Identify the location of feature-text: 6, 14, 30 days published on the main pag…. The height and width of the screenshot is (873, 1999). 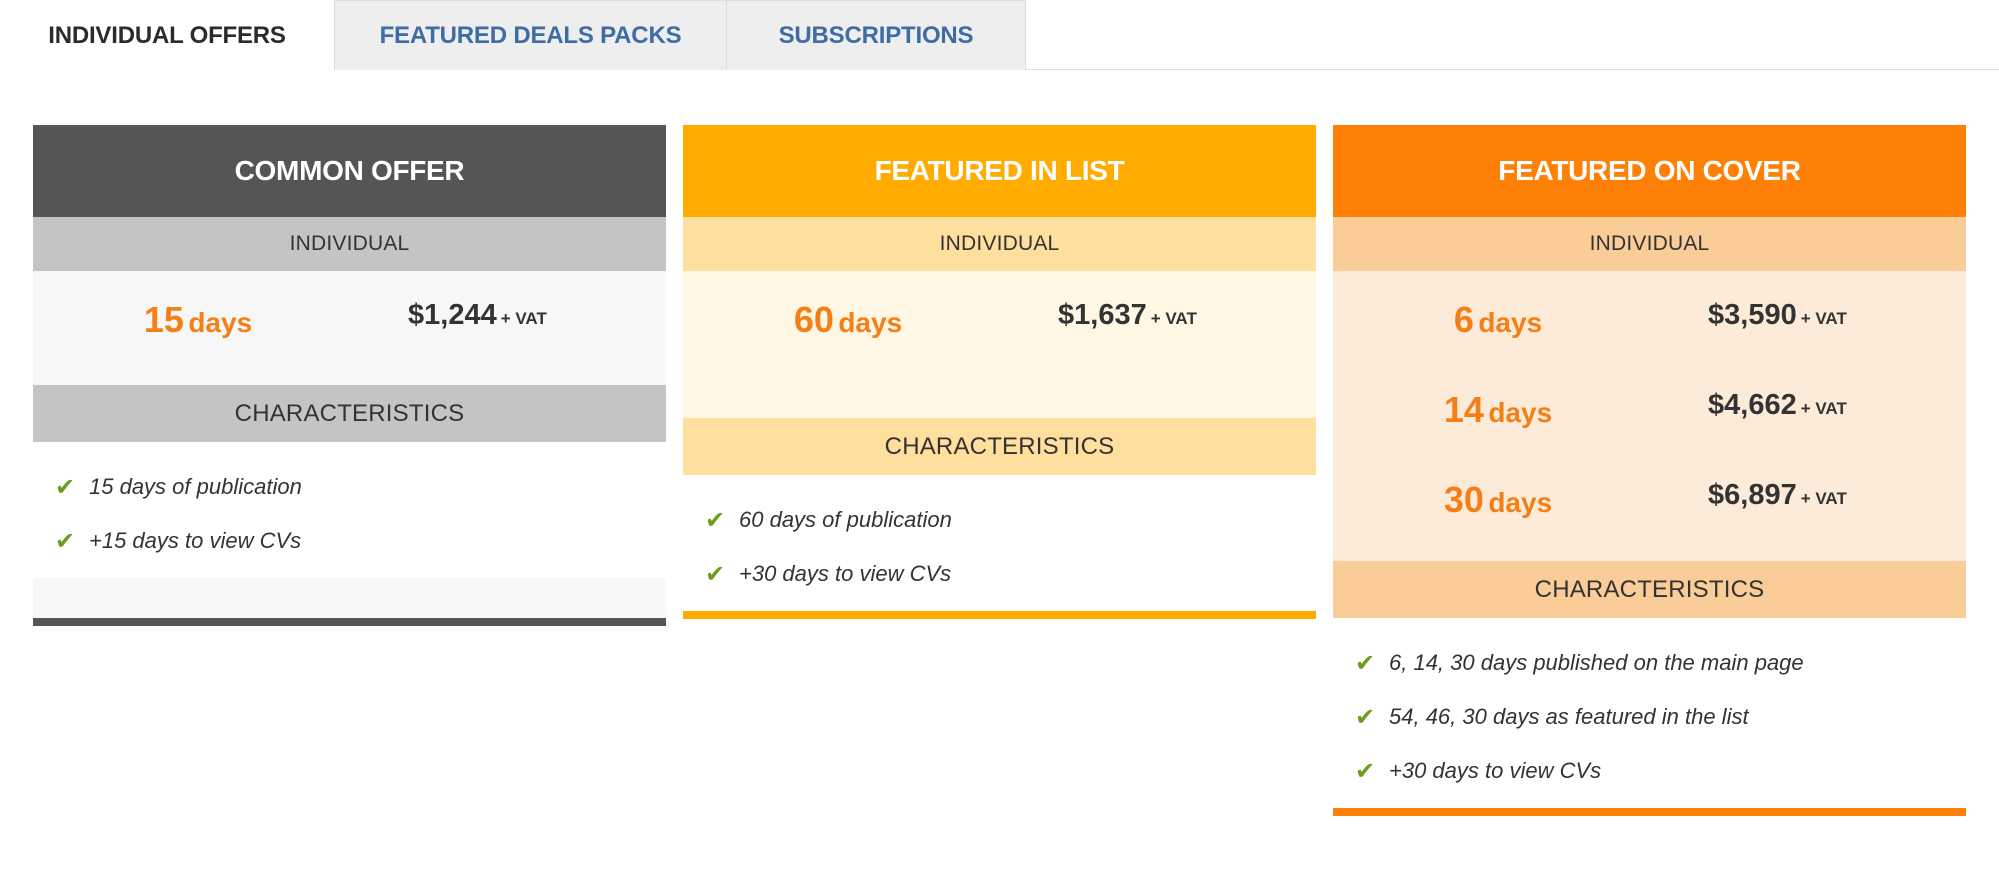
(1596, 662).